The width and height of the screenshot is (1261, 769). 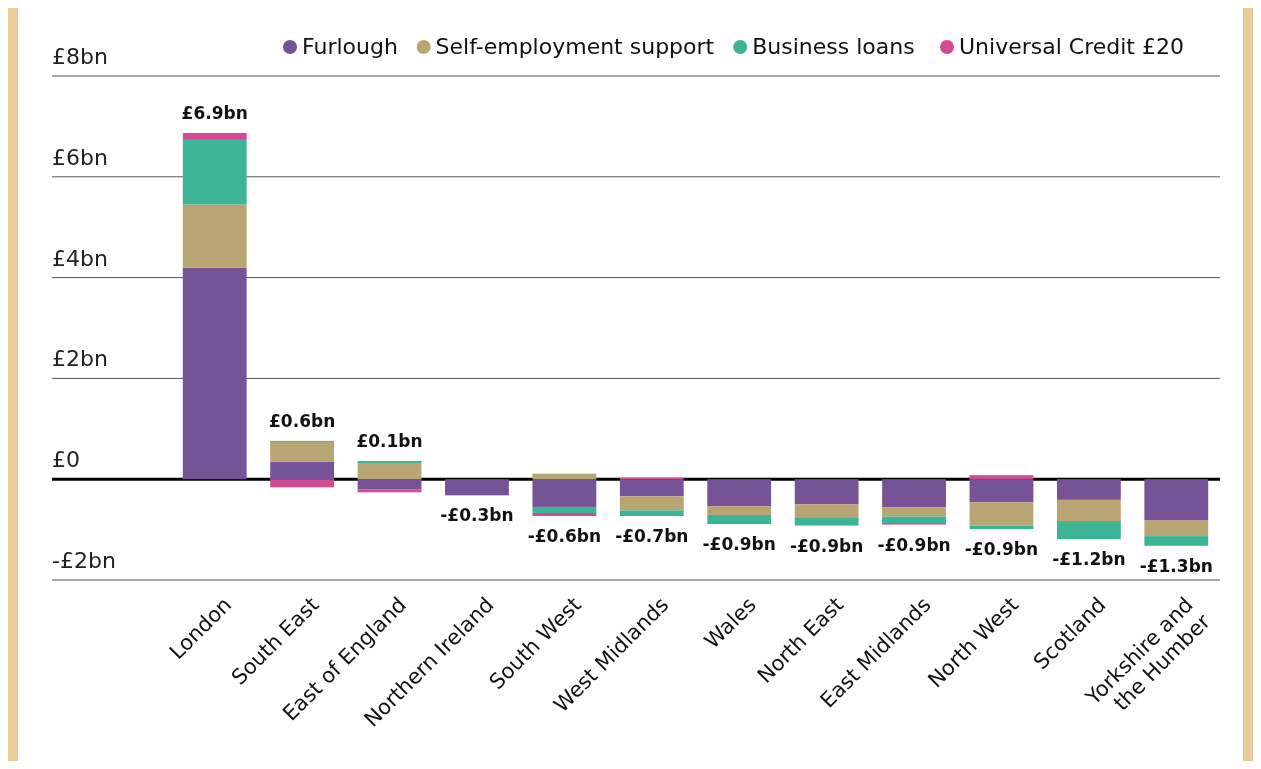 I want to click on total-label: -£0.6bn, so click(x=564, y=535).